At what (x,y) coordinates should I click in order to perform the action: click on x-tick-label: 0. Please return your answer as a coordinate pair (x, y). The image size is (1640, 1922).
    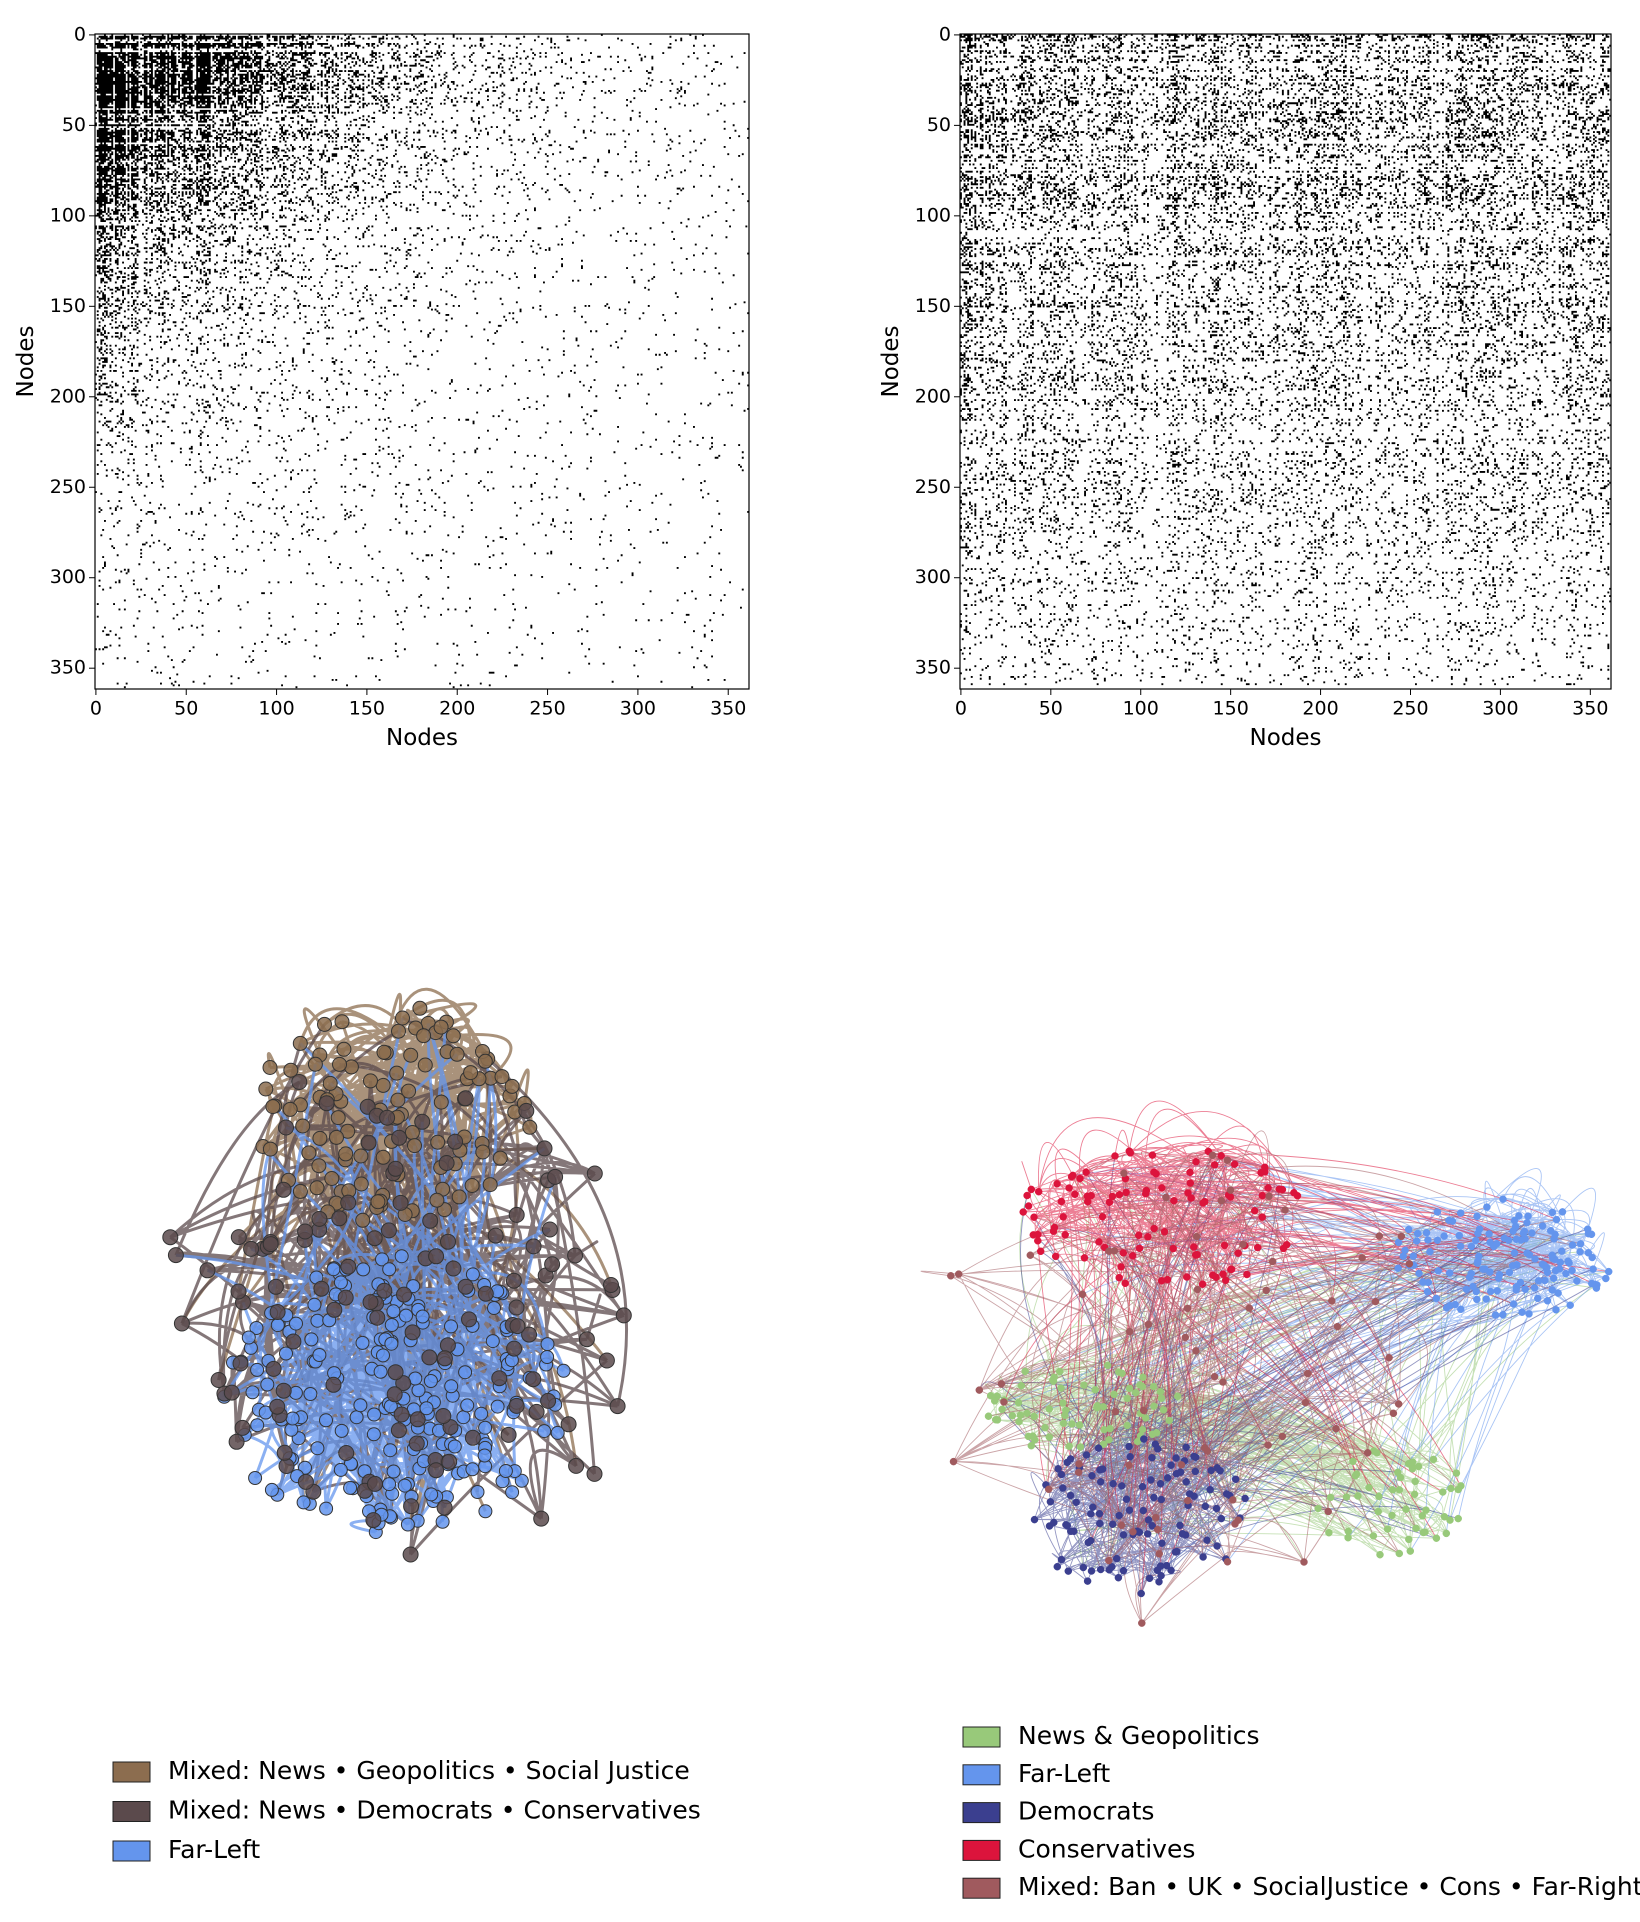
    Looking at the image, I should click on (96, 709).